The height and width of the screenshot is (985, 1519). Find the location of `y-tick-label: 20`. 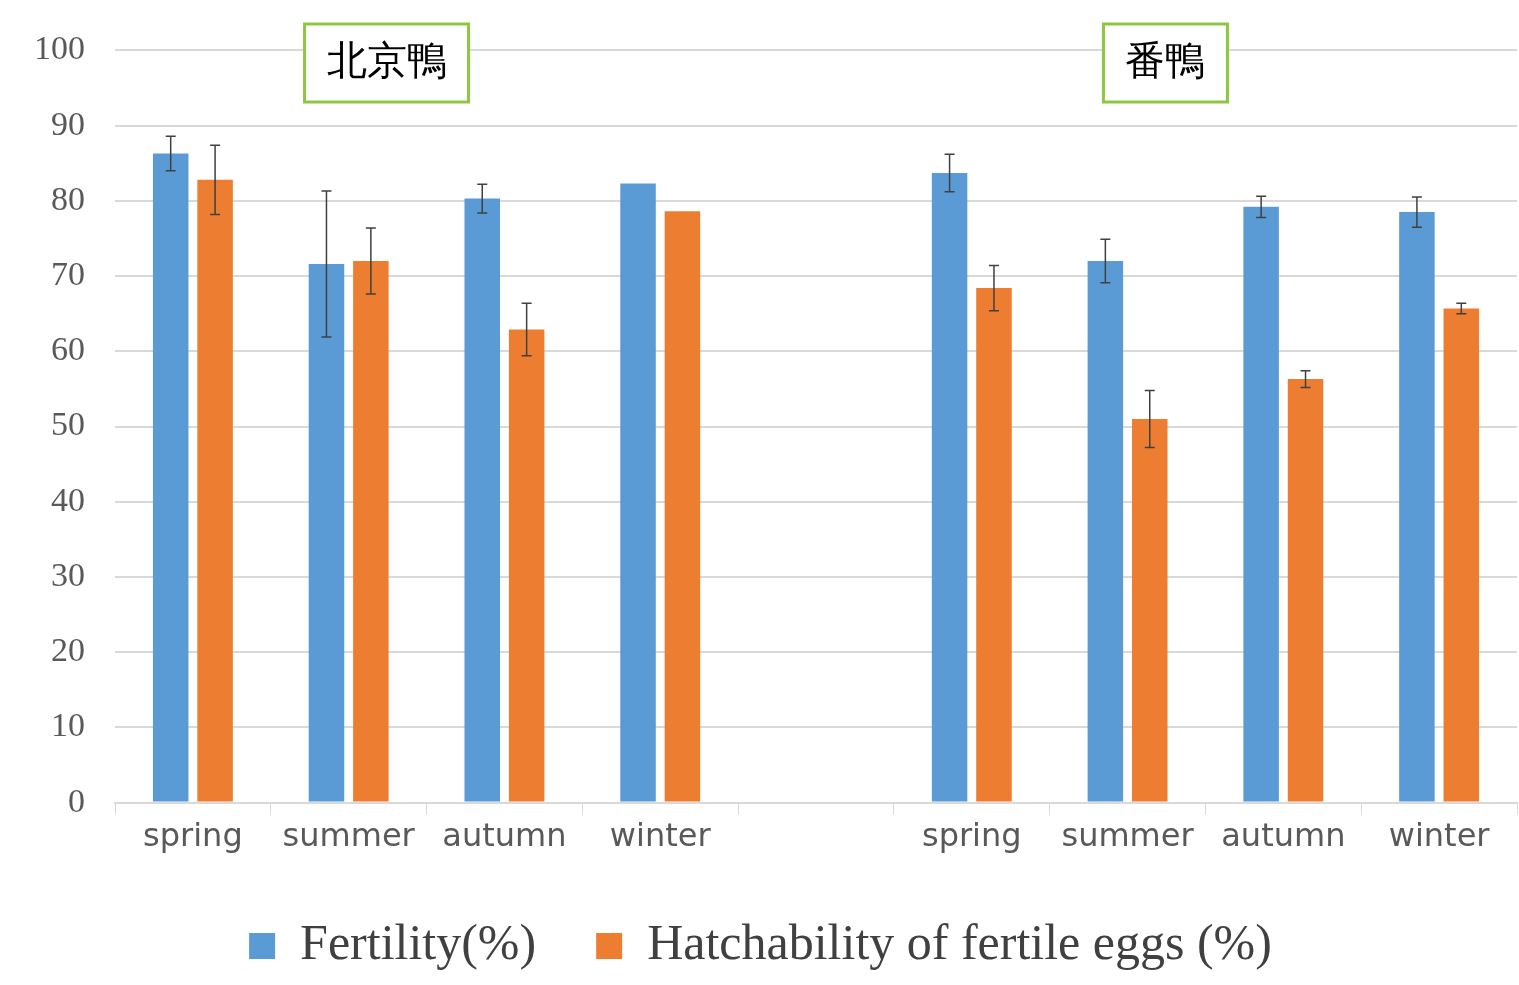

y-tick-label: 20 is located at coordinates (68, 650).